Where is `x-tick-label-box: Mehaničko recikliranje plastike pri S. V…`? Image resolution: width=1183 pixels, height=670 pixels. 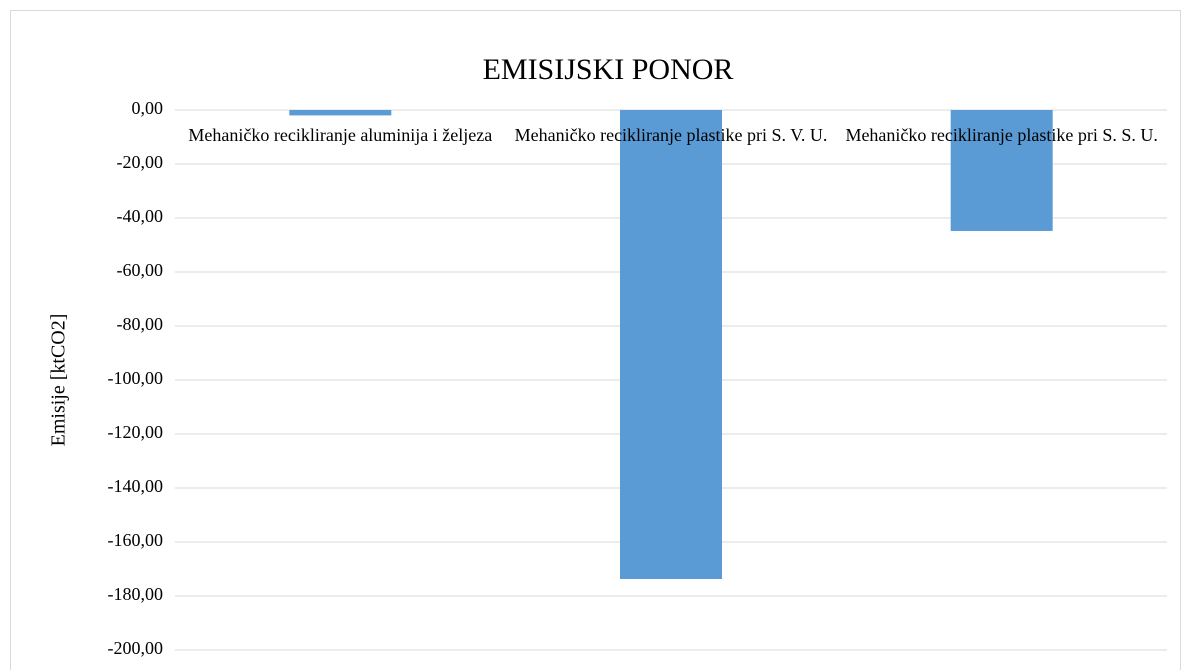 x-tick-label-box: Mehaničko recikliranje plastike pri S. V… is located at coordinates (671, 135).